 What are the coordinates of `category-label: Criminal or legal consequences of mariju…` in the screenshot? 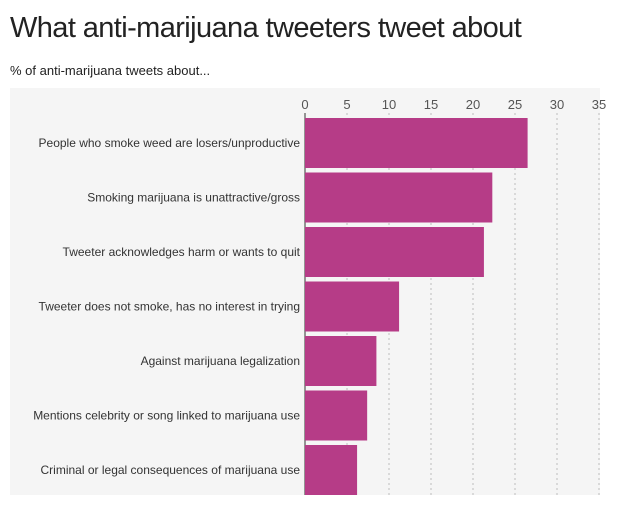 It's located at (171, 470).